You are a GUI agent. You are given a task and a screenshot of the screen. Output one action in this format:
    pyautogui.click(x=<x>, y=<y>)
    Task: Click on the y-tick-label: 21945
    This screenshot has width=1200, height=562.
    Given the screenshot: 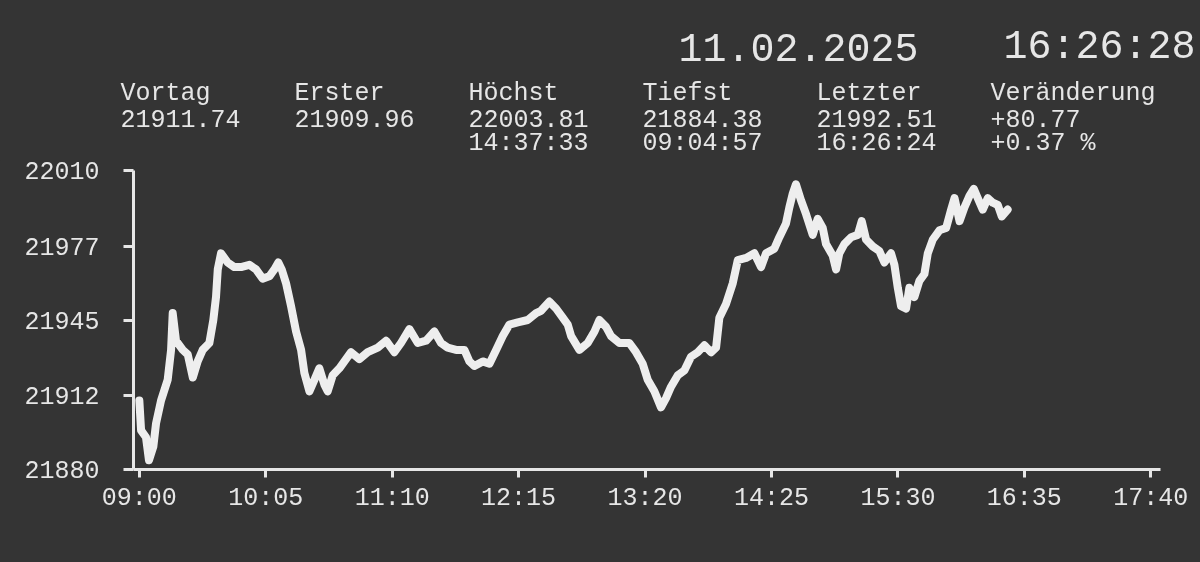 What is the action you would take?
    pyautogui.click(x=62, y=322)
    